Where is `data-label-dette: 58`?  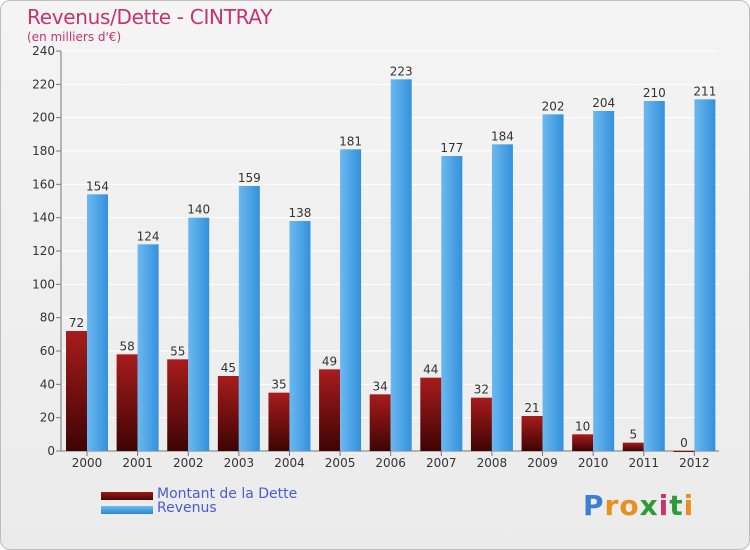 data-label-dette: 58 is located at coordinates (126, 346).